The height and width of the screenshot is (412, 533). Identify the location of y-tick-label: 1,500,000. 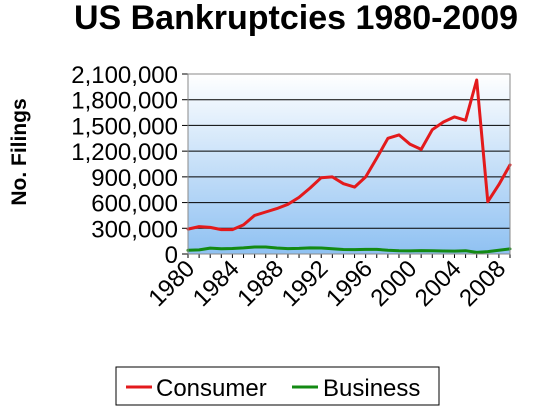
(124, 126).